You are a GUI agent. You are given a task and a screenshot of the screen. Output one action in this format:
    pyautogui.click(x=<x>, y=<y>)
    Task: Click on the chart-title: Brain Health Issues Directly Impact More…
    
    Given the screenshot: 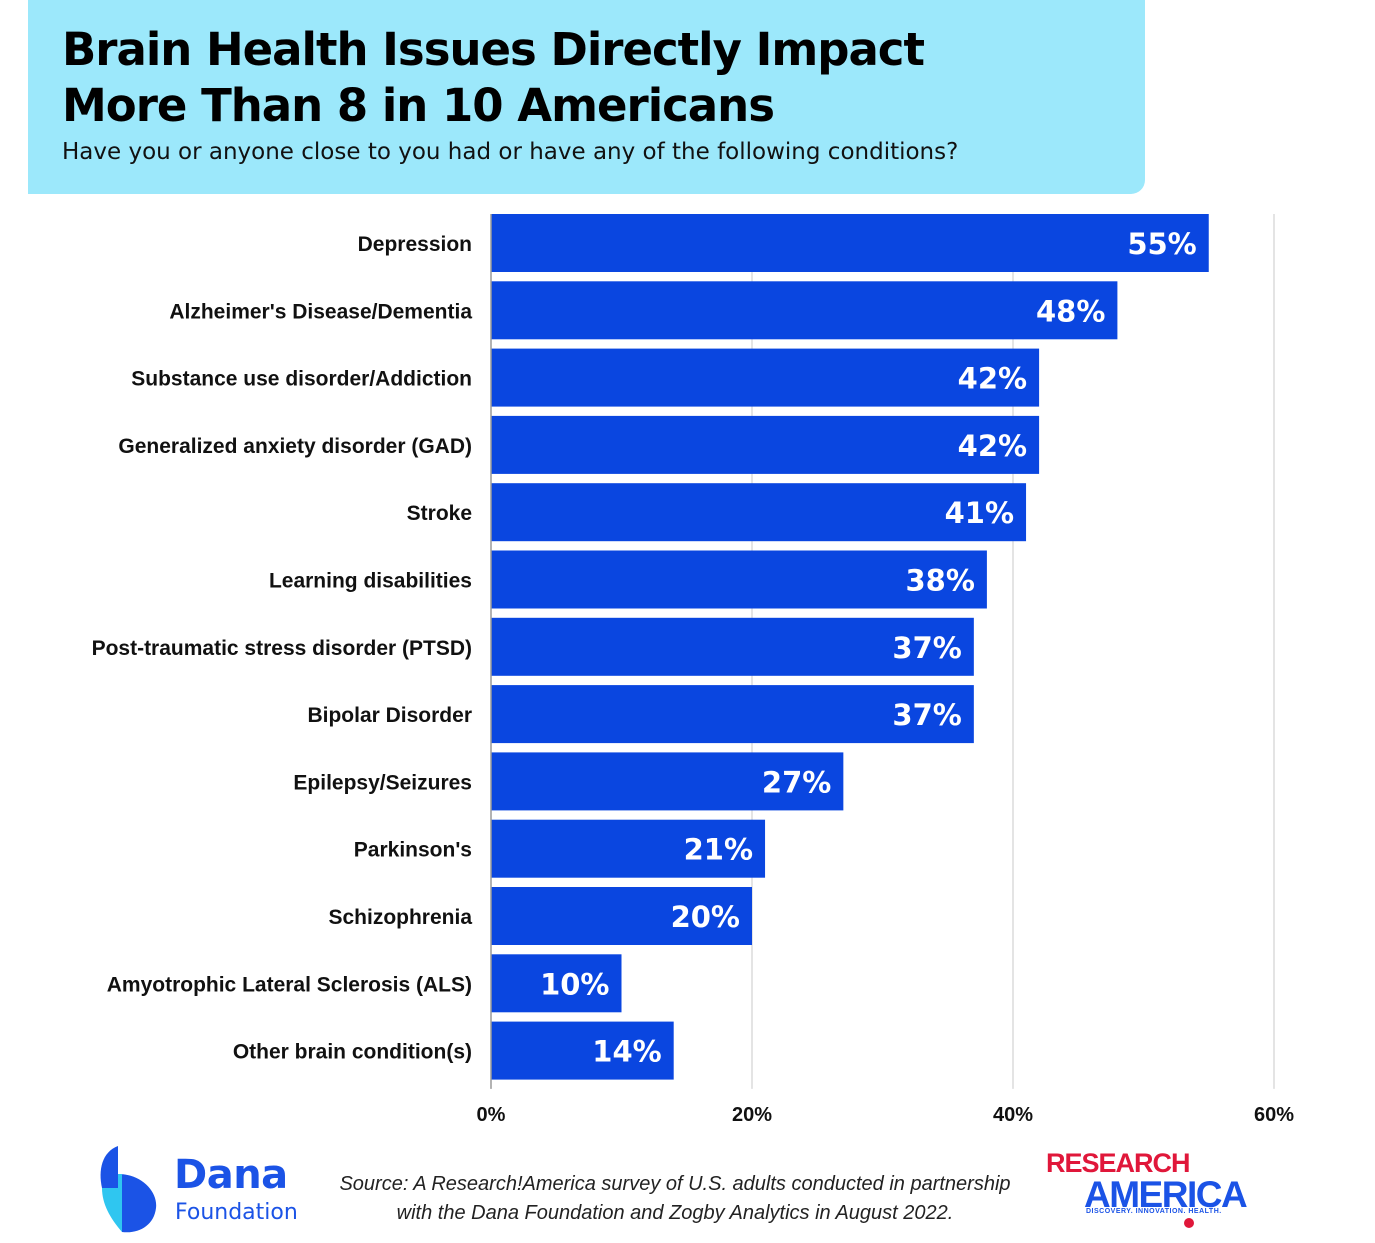 What is the action you would take?
    pyautogui.click(x=493, y=78)
    